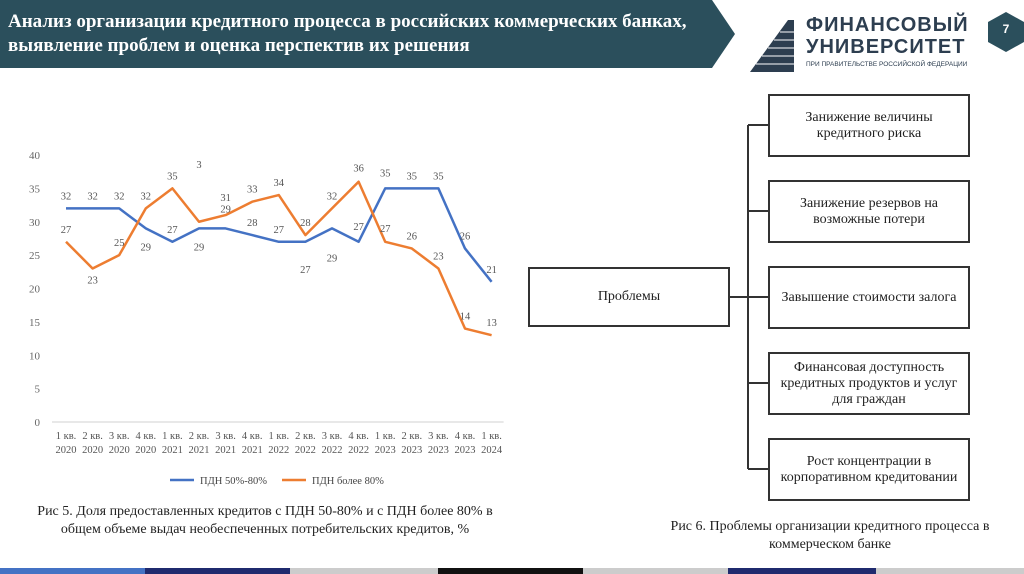 Image resolution: width=1024 pixels, height=574 pixels. Describe the element at coordinates (869, 297) in the screenshot. I see `diagram-item-collateral: Завышение стоимости залога` at that location.